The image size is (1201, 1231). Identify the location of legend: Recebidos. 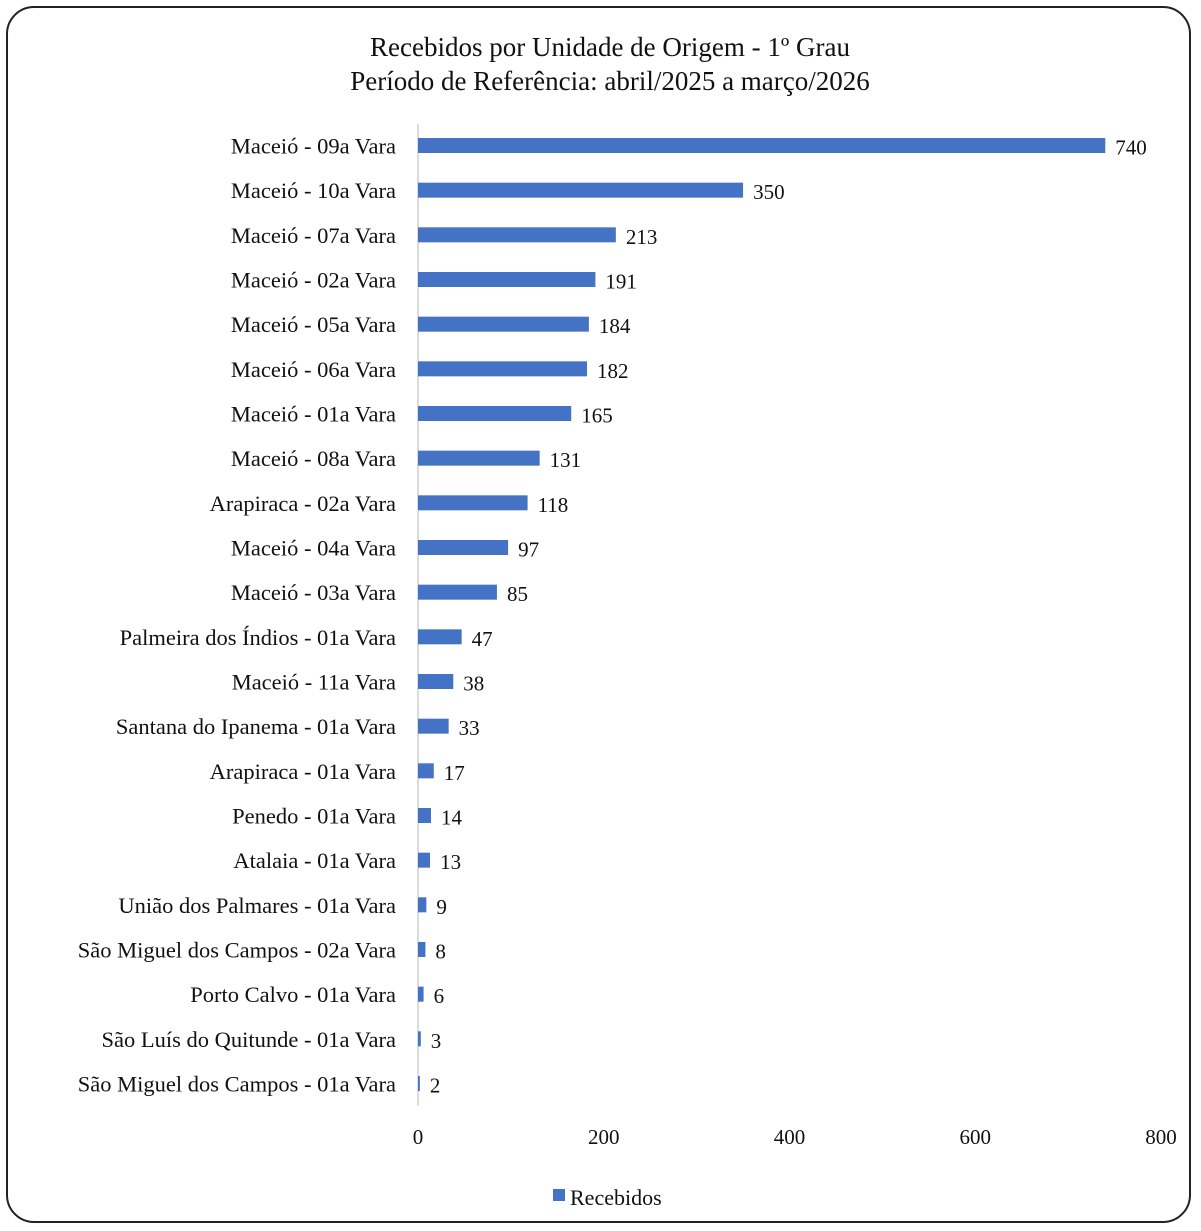
(607, 1197).